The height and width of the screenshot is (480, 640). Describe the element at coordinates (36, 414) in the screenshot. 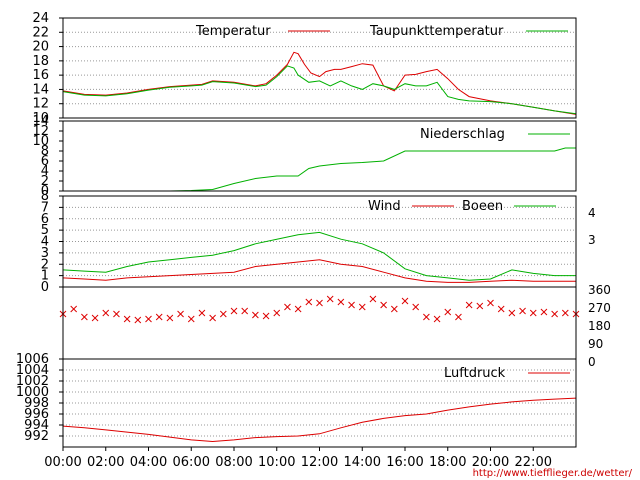

I see `y-tick-label: 996` at that location.